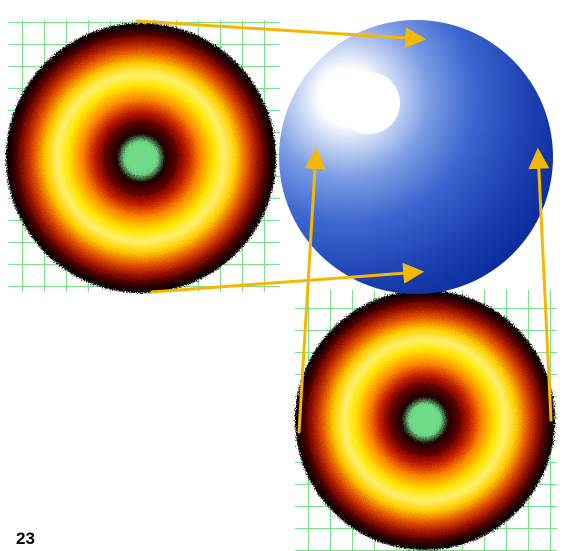 The width and height of the screenshot is (565, 551). What do you see at coordinates (369, 103) in the screenshot?
I see `sphere-highlight` at bounding box center [369, 103].